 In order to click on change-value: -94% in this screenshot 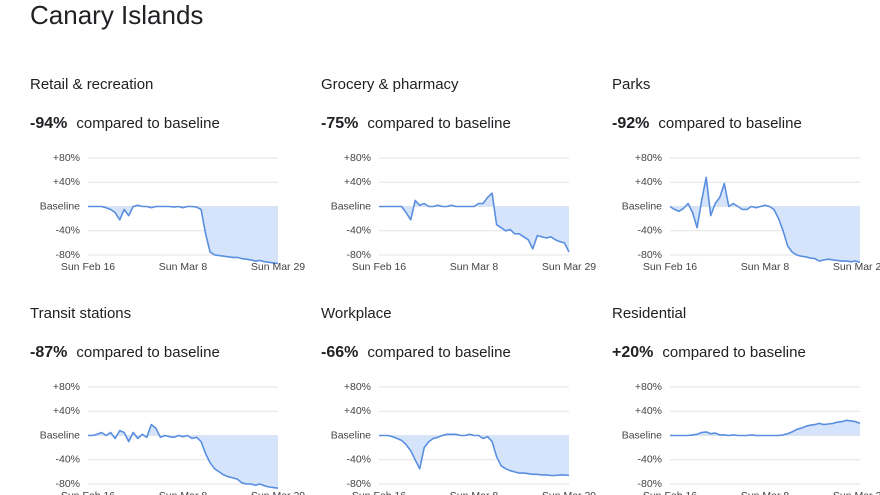, I will do `click(48, 123)`.